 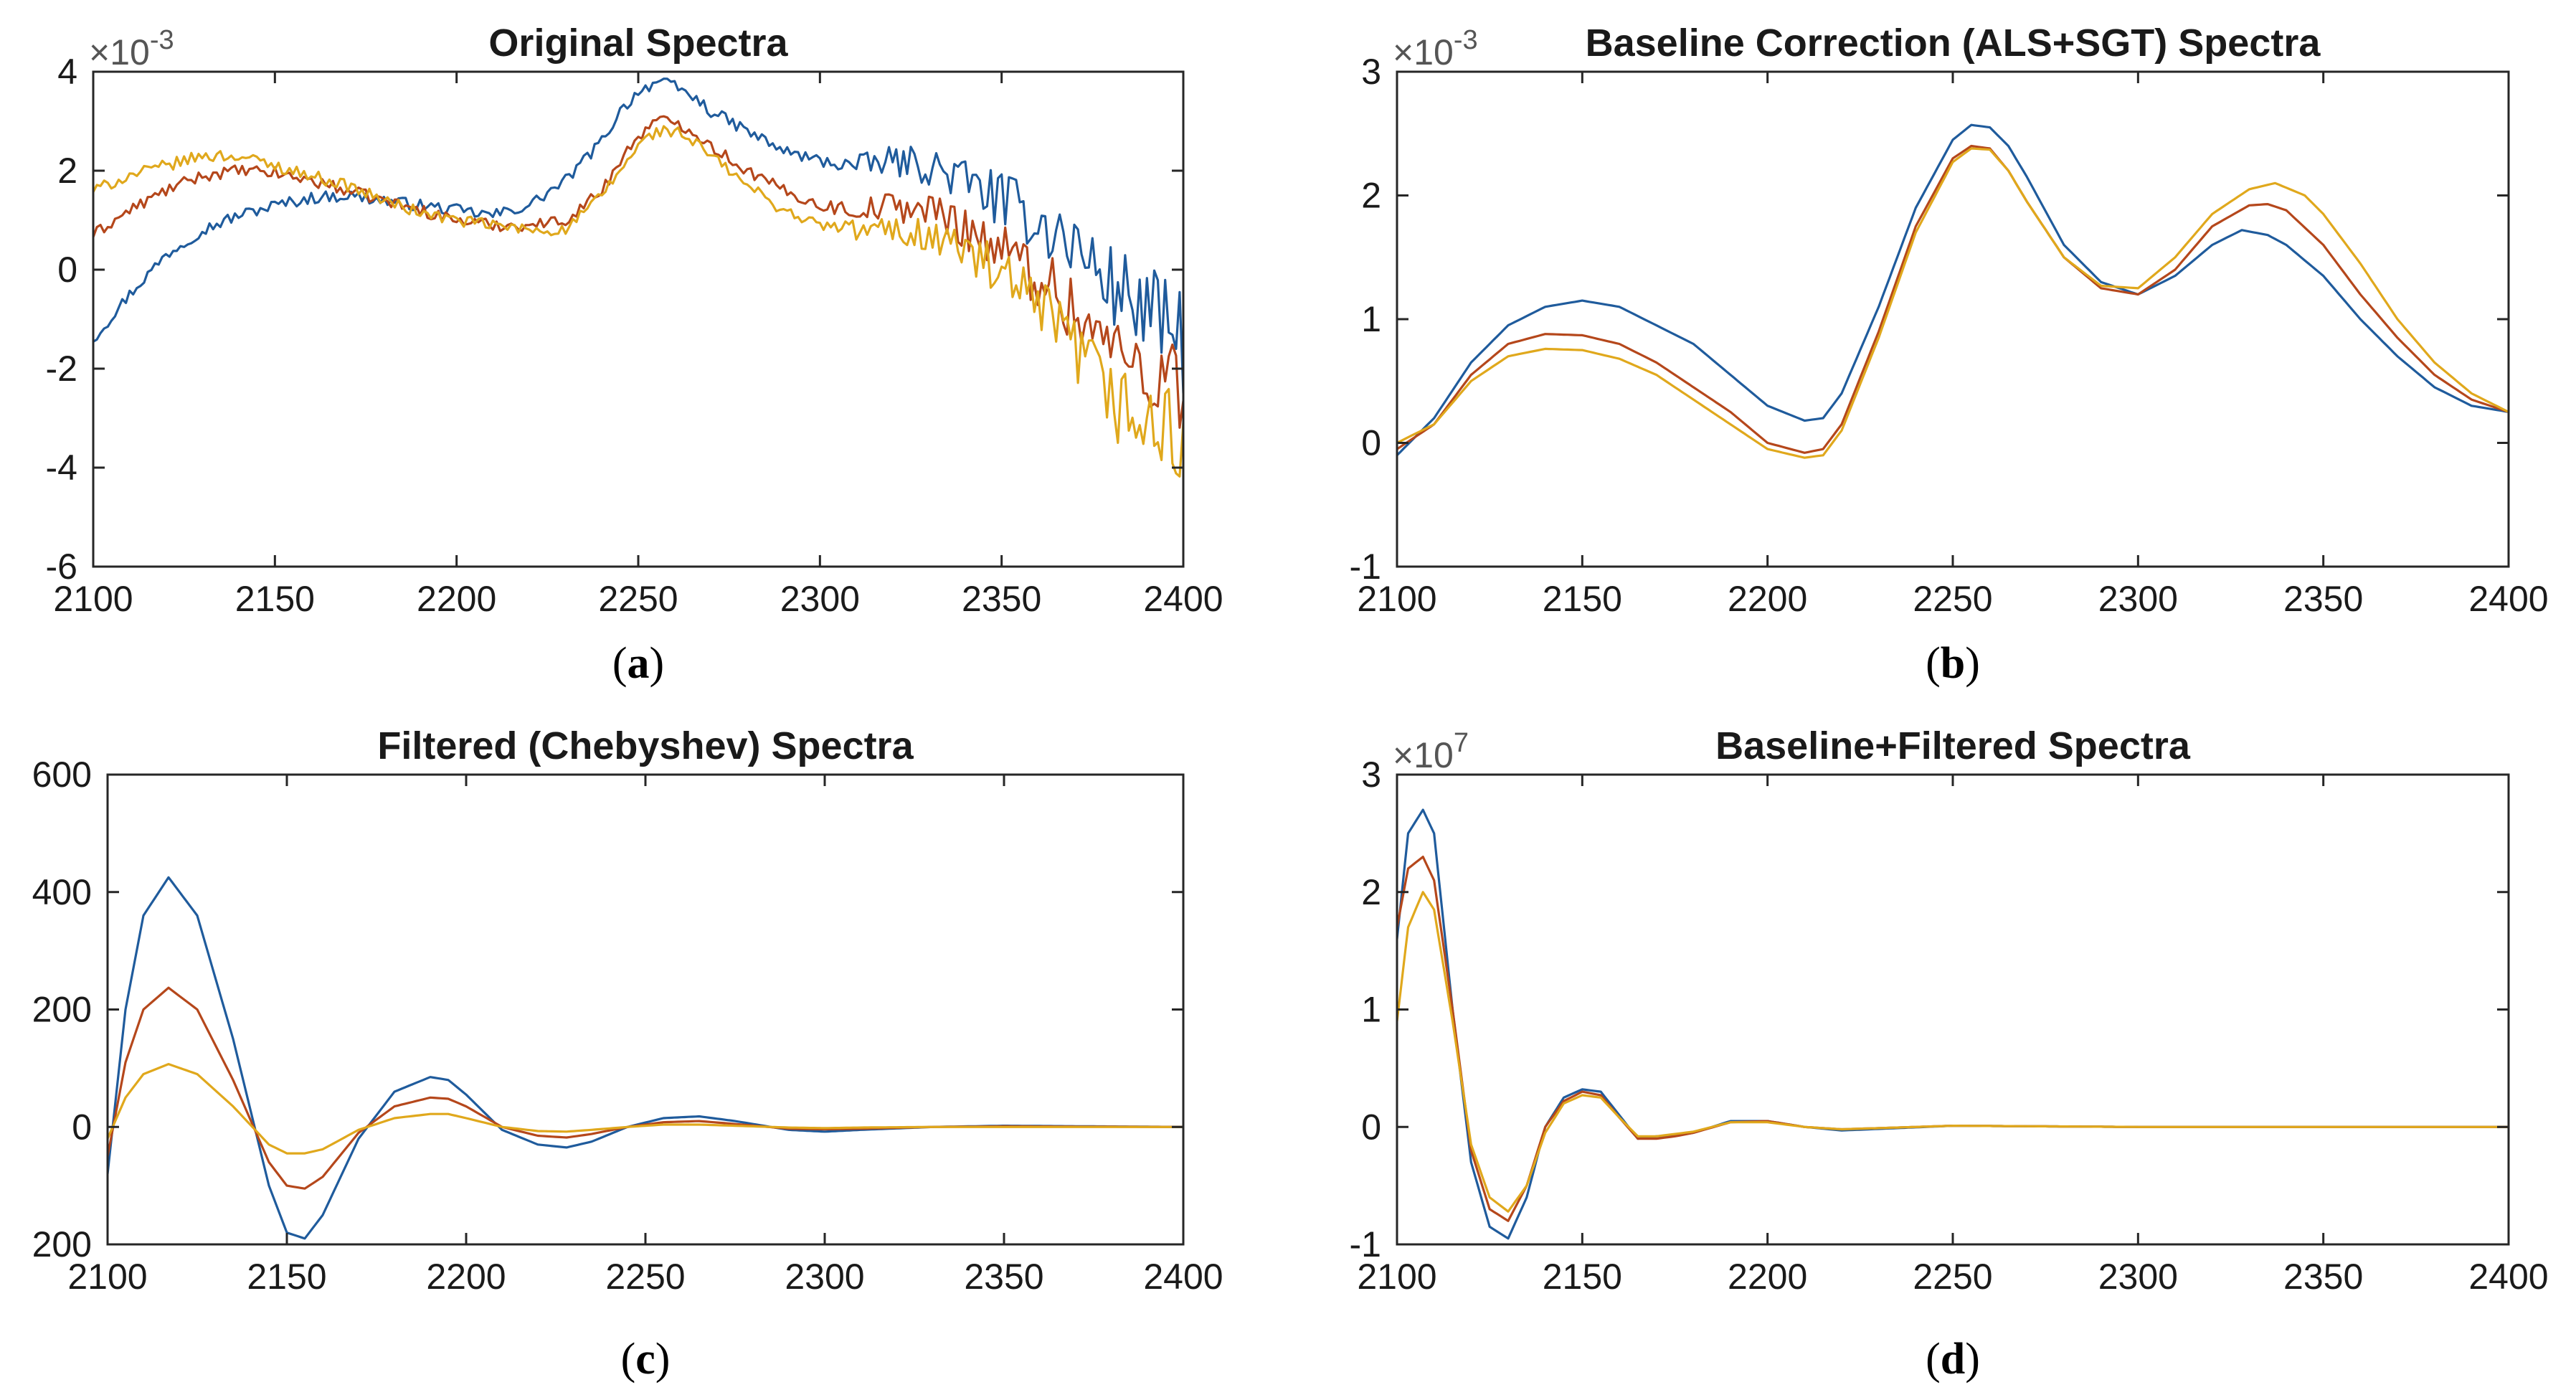 What do you see at coordinates (67, 72) in the screenshot?
I see `y-tick-label: 4` at bounding box center [67, 72].